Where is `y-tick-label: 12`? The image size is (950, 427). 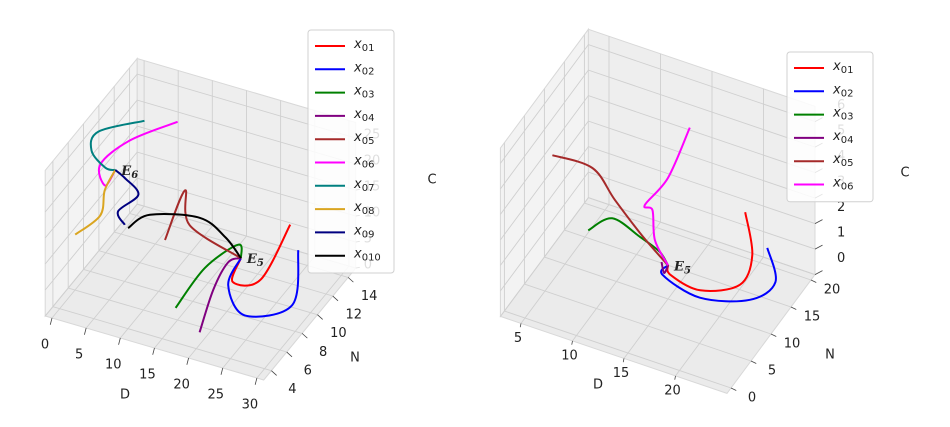 y-tick-label: 12 is located at coordinates (353, 315).